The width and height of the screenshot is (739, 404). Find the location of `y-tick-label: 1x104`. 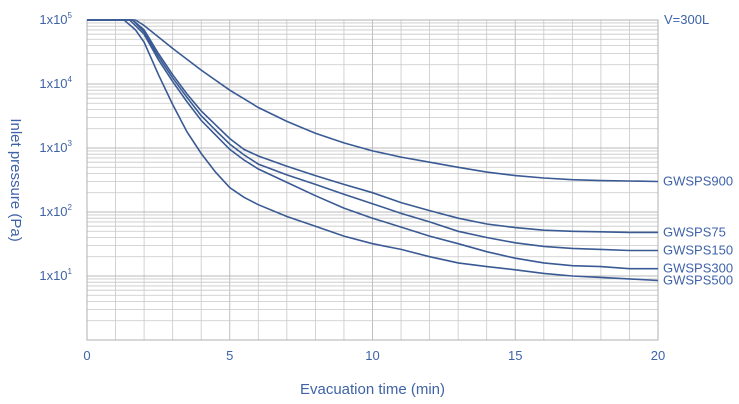

y-tick-label: 1x104 is located at coordinates (55, 83).